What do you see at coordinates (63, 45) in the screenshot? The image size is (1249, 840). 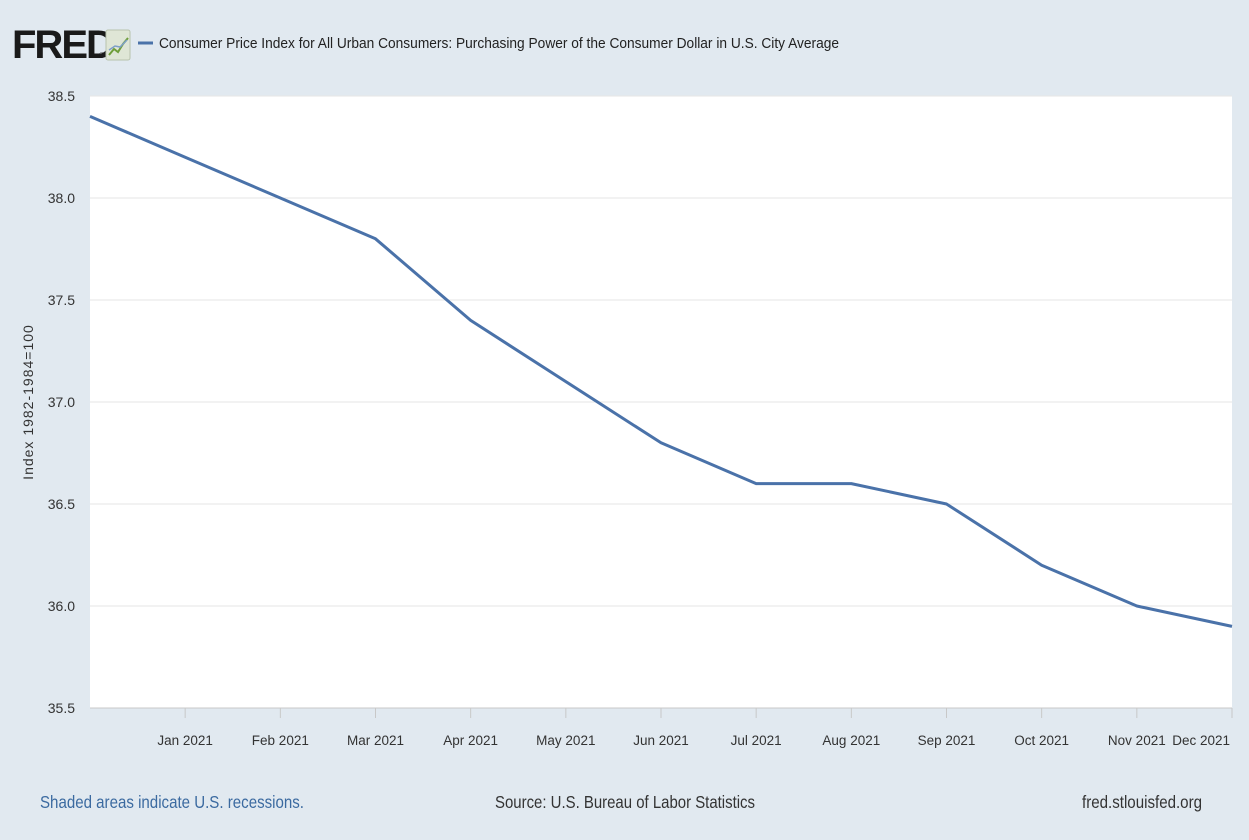 I see `fred-logo-text: FRED` at bounding box center [63, 45].